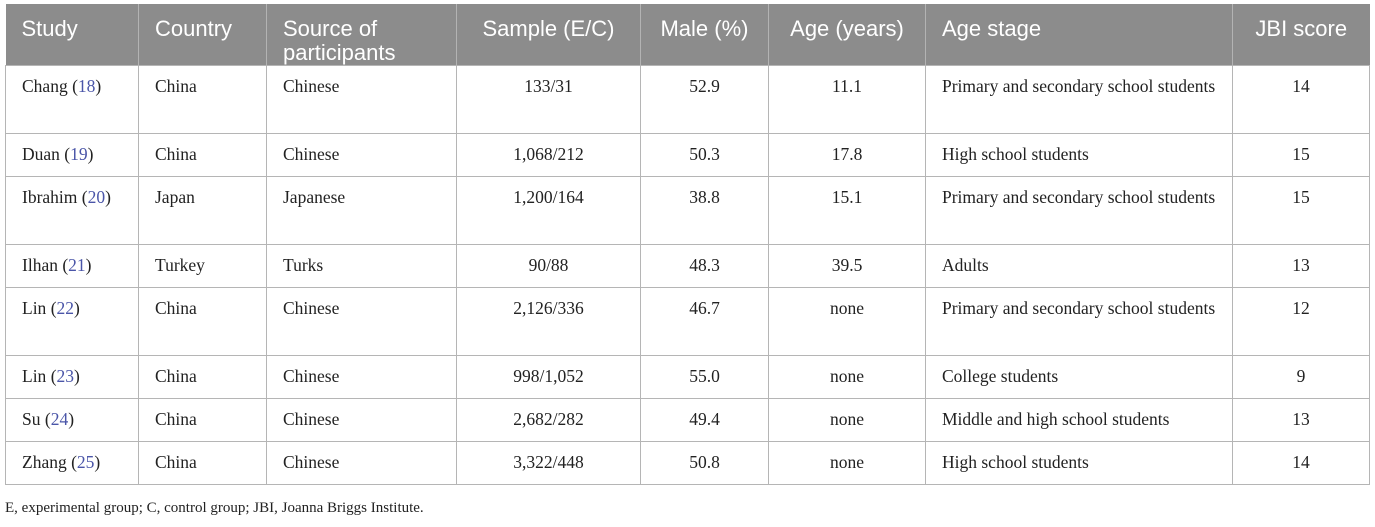 The image size is (1375, 527). Describe the element at coordinates (548, 321) in the screenshot. I see `cell-sample: 2,126/336` at that location.